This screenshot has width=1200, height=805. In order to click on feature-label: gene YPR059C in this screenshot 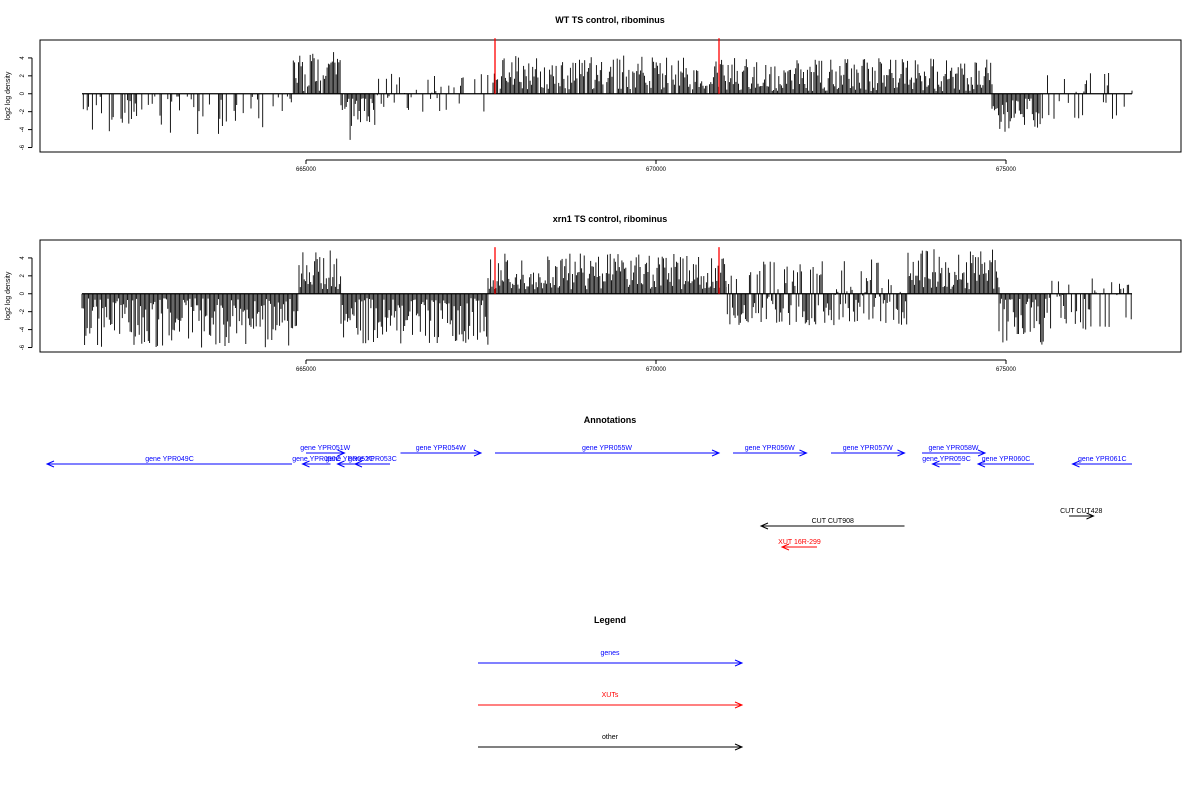, I will do `click(946, 459)`.